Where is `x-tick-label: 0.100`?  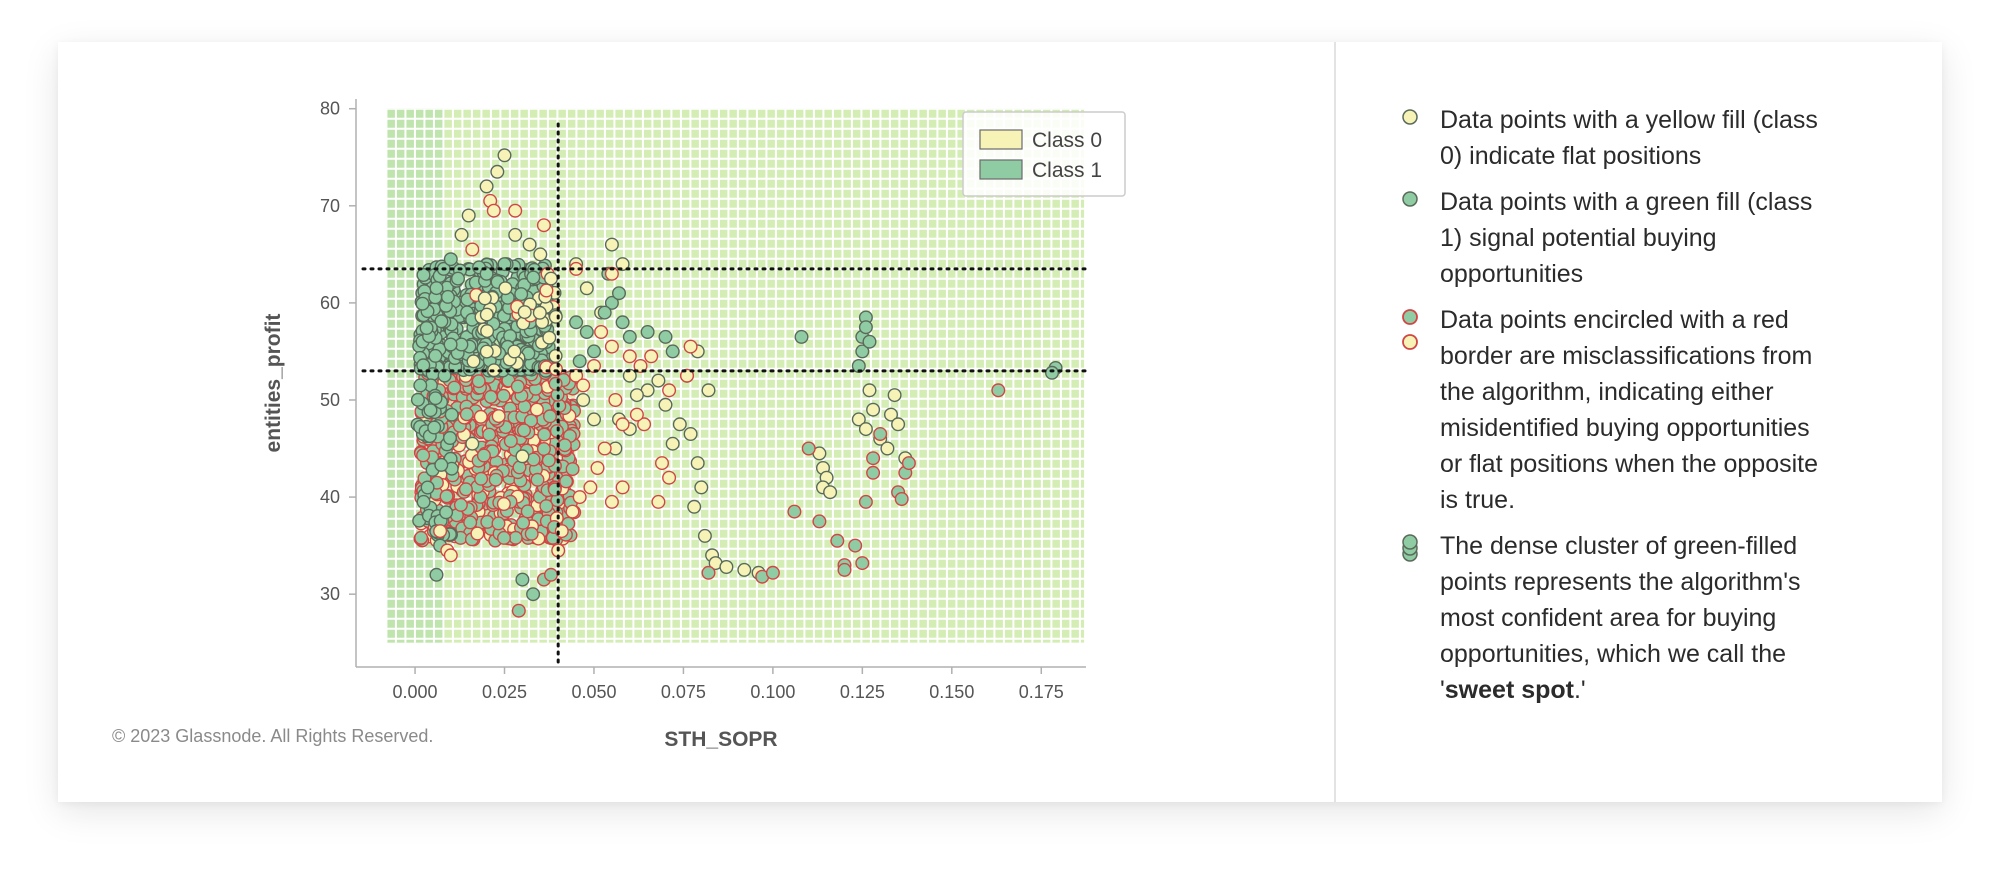
x-tick-label: 0.100 is located at coordinates (772, 692).